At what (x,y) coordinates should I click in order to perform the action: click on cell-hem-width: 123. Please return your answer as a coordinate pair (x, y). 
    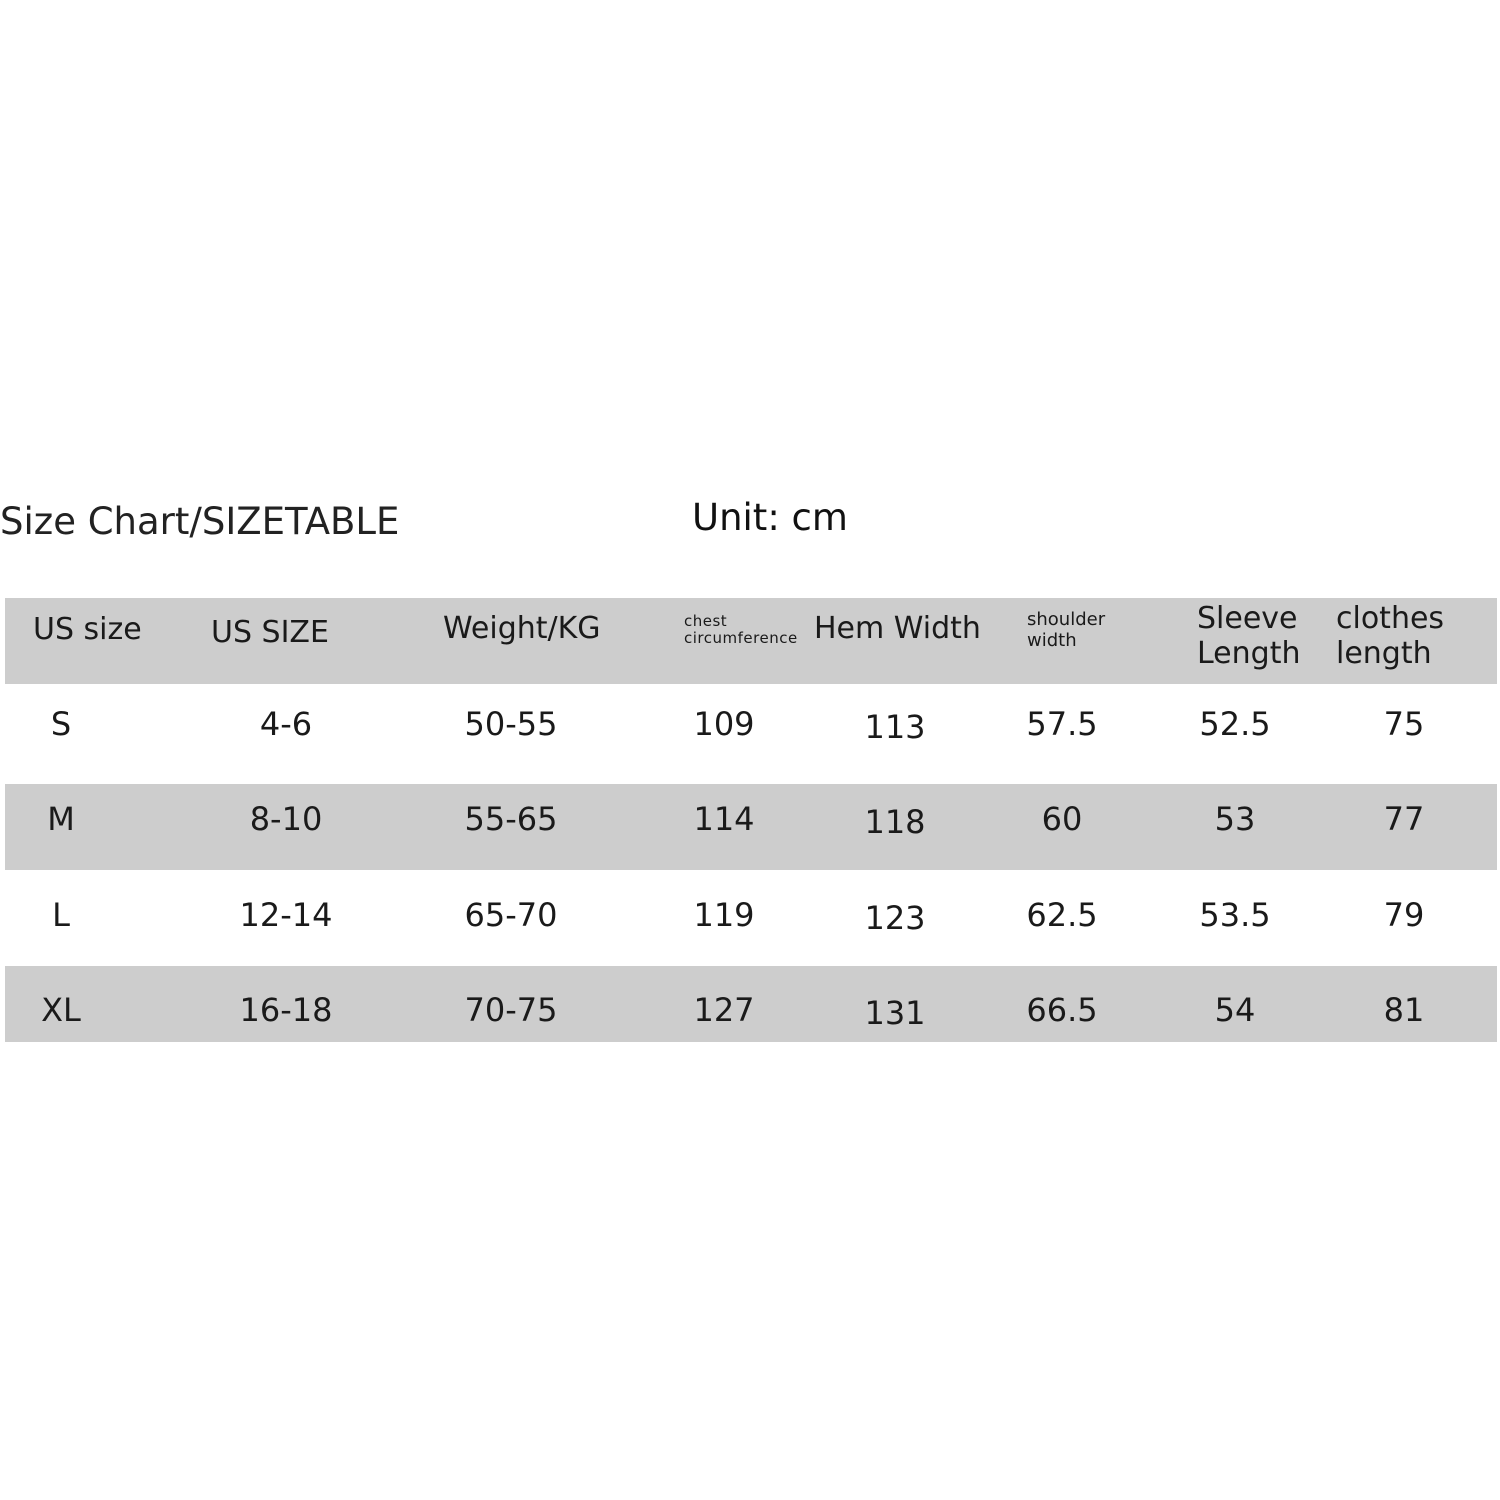
    Looking at the image, I should click on (895, 918).